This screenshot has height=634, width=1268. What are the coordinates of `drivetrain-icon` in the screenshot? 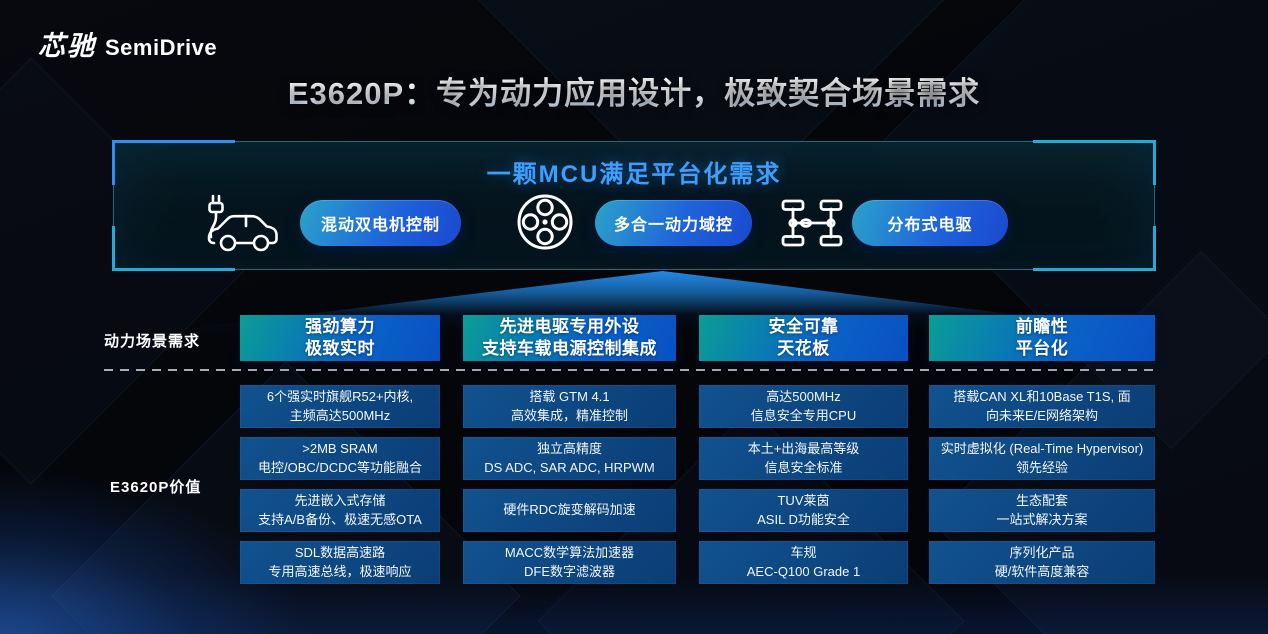 It's located at (812, 223).